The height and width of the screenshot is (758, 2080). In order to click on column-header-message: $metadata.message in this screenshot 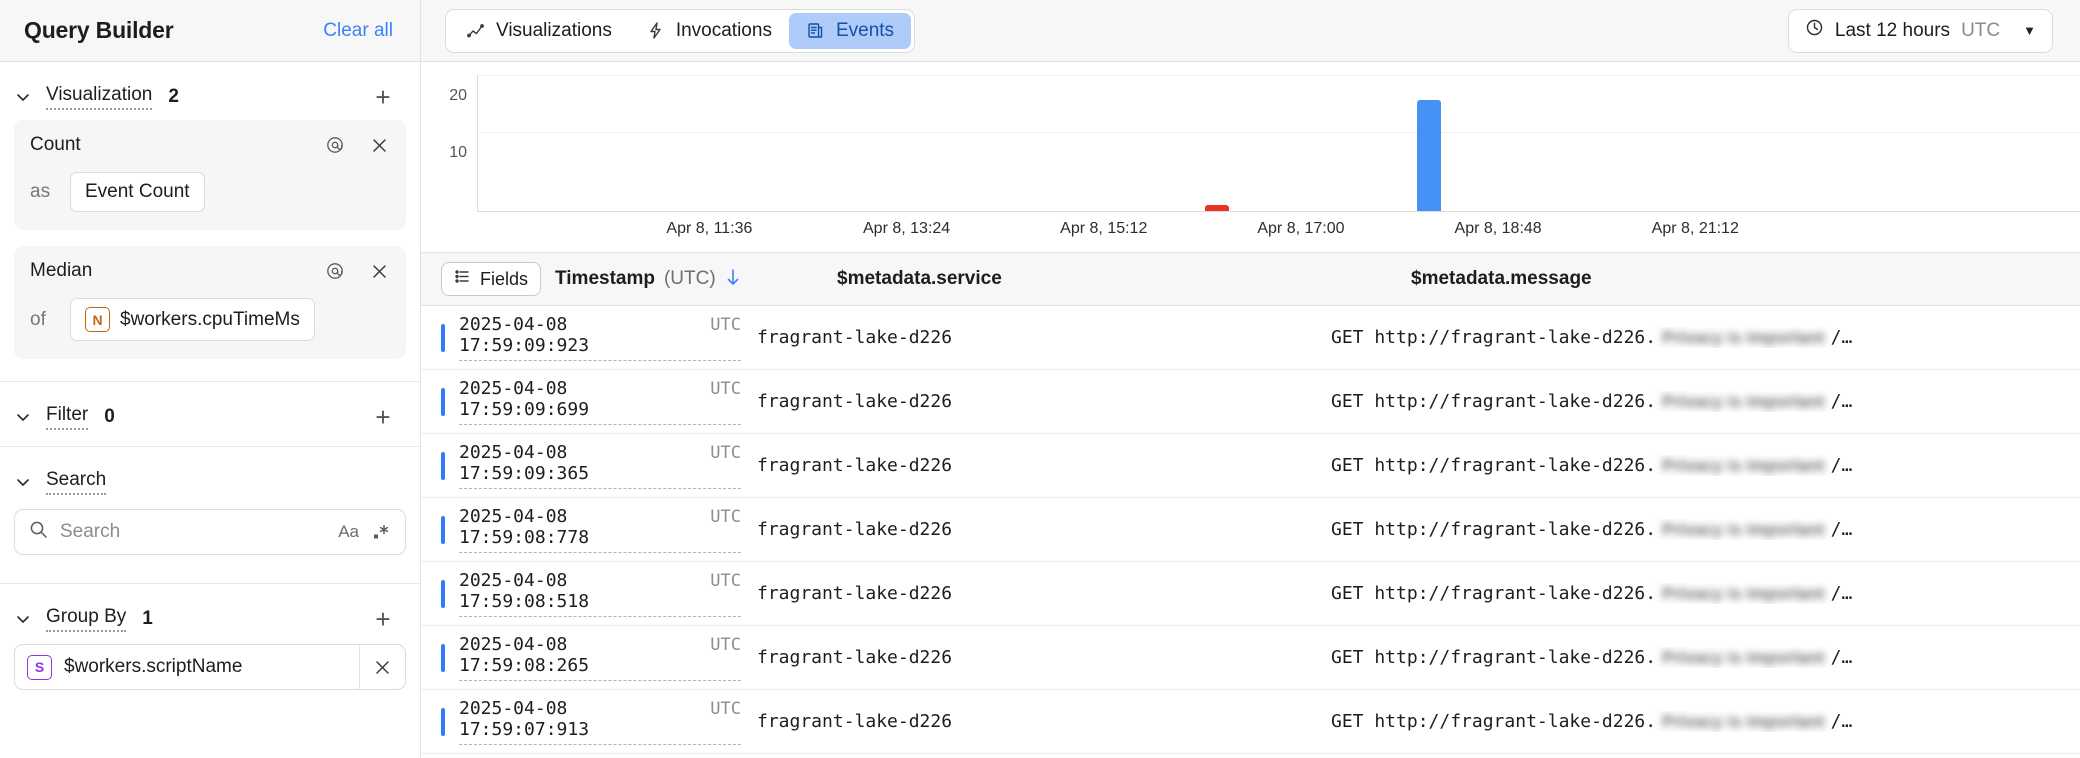, I will do `click(1501, 278)`.